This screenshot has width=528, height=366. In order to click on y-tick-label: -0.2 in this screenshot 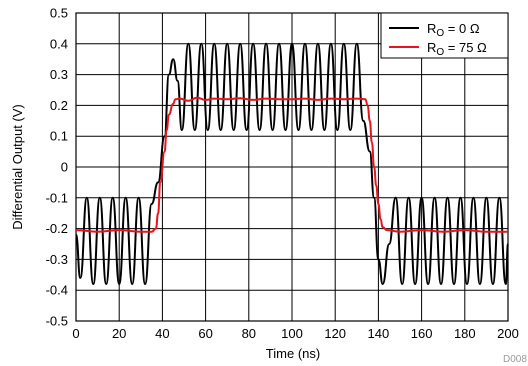, I will do `click(57, 228)`.